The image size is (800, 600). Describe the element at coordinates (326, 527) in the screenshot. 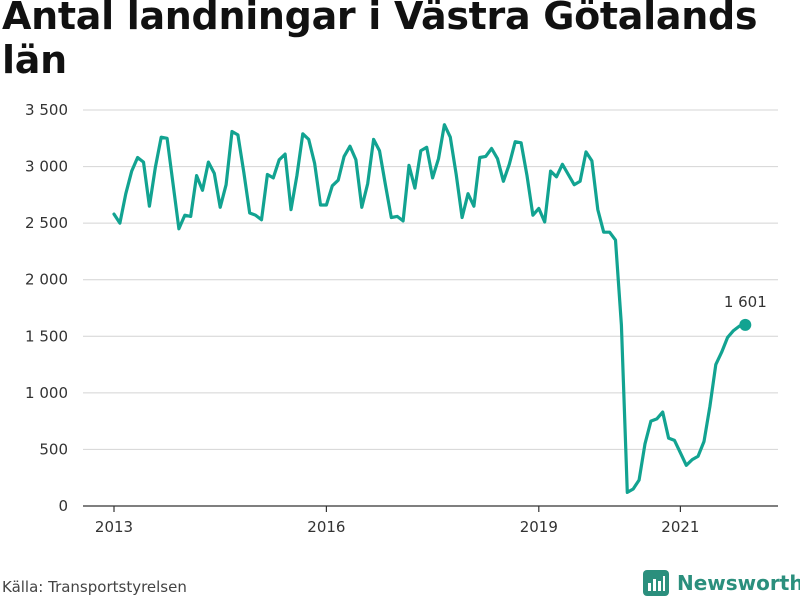

I see `x-tick-label: 2016` at that location.